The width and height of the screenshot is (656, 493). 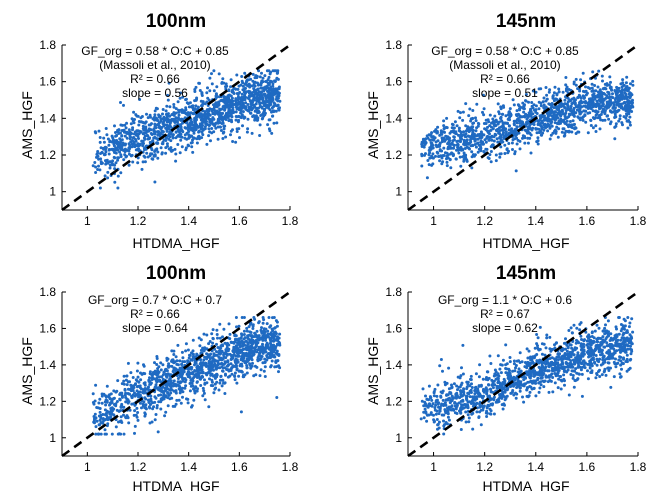 I want to click on x-tick-label: 1, so click(x=433, y=221).